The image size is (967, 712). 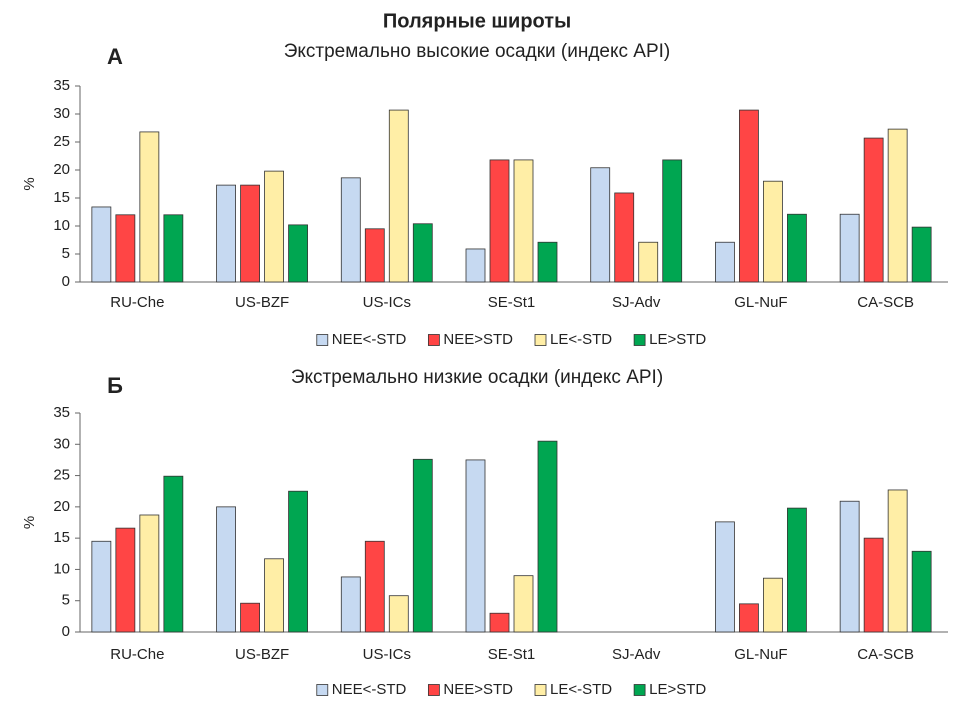 I want to click on panel-label: А, so click(x=115, y=56).